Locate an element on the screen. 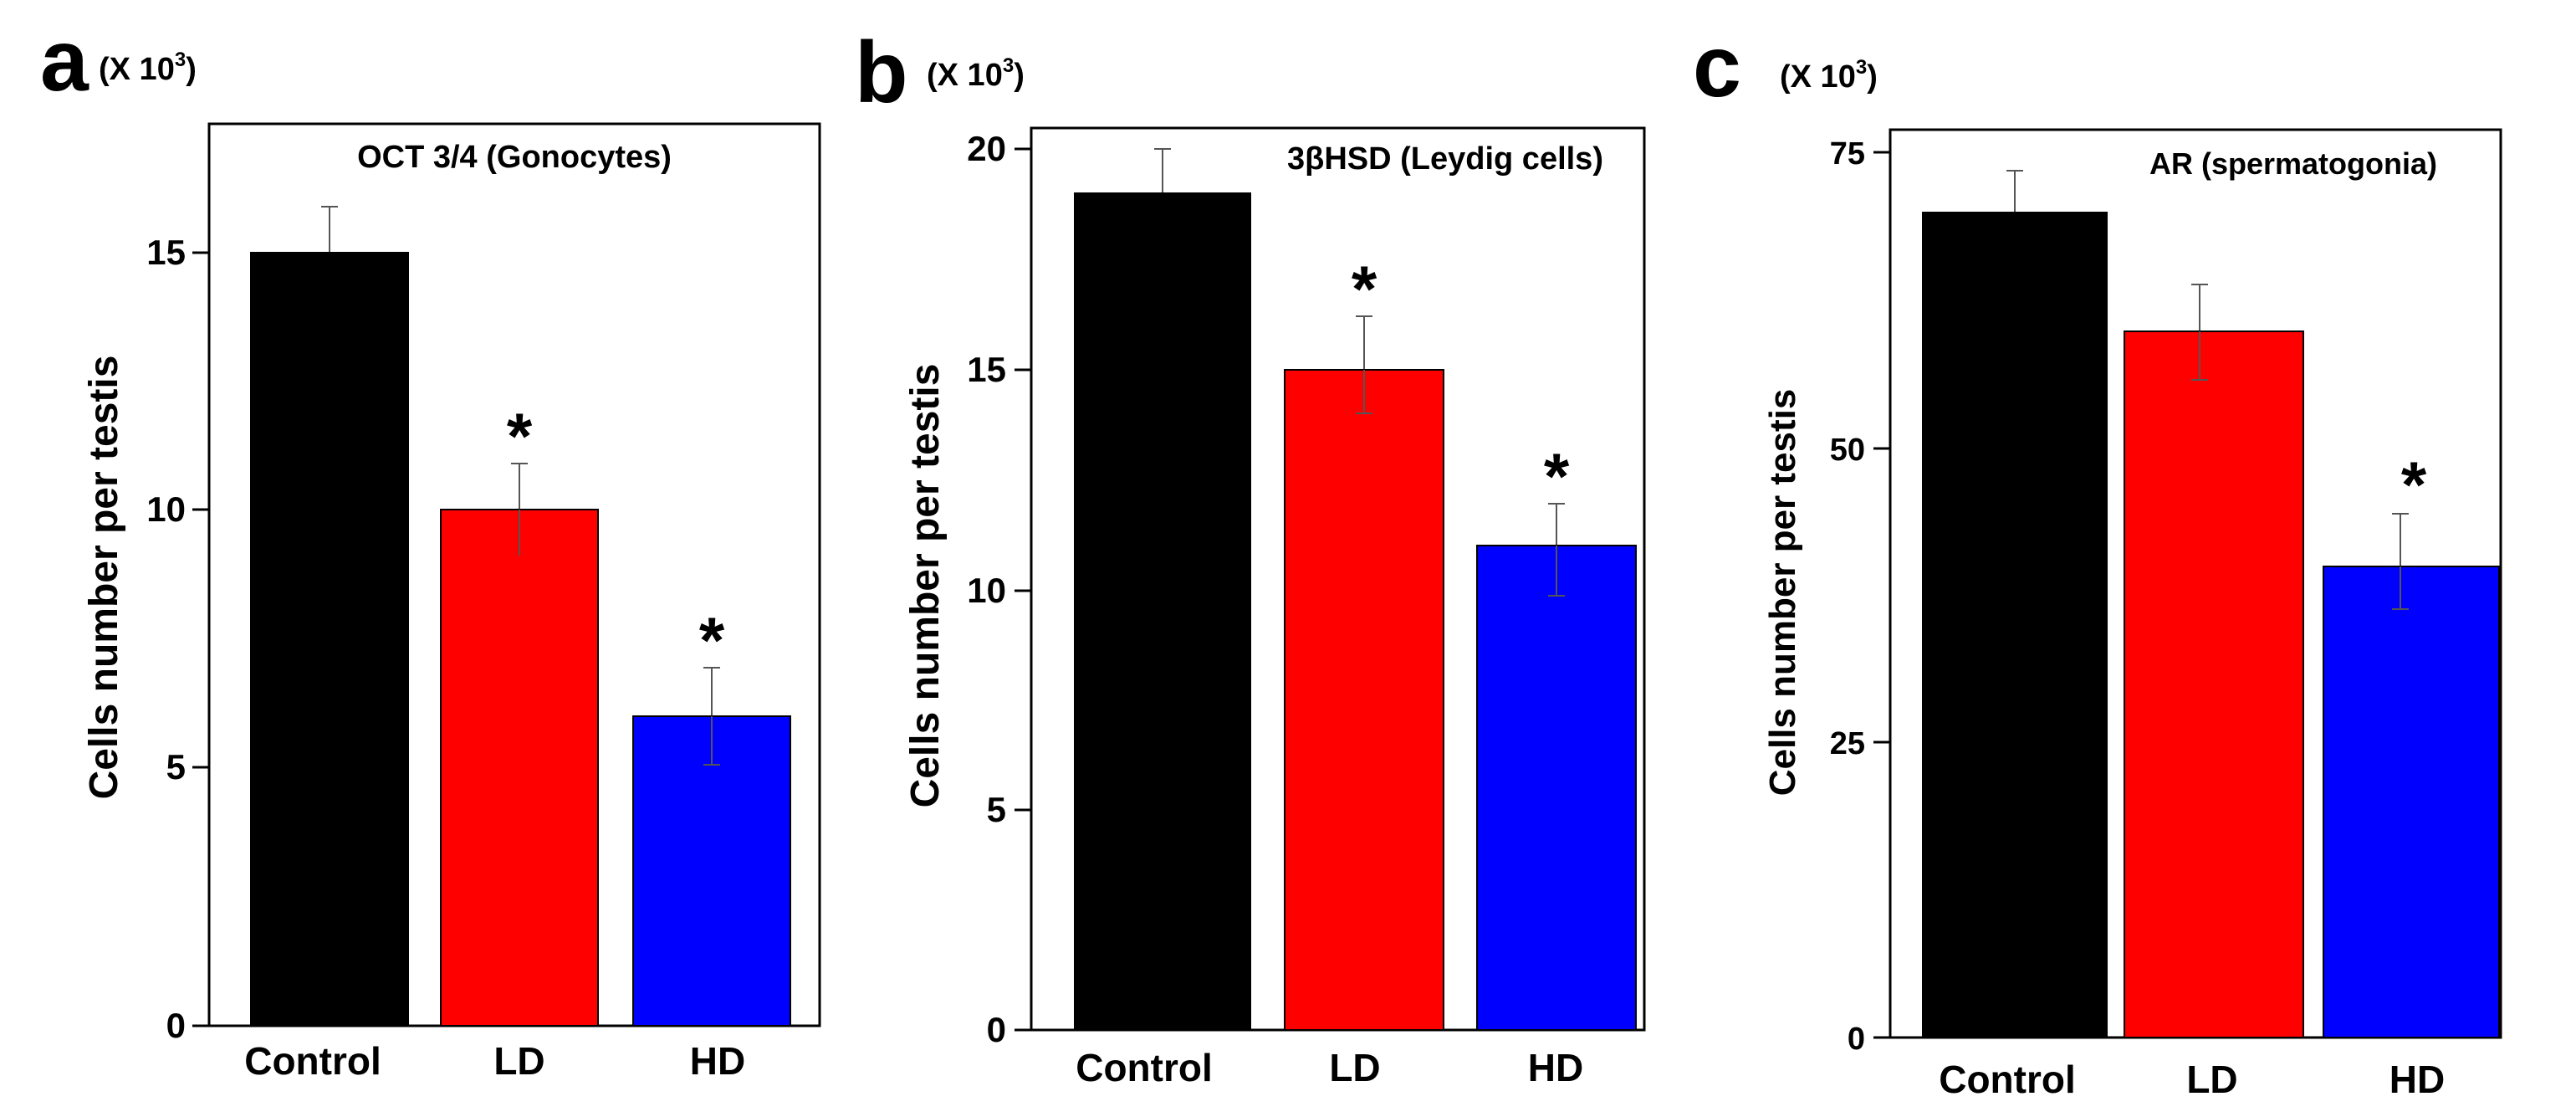  y-axis: 0 5 10 15 is located at coordinates (177, 639).